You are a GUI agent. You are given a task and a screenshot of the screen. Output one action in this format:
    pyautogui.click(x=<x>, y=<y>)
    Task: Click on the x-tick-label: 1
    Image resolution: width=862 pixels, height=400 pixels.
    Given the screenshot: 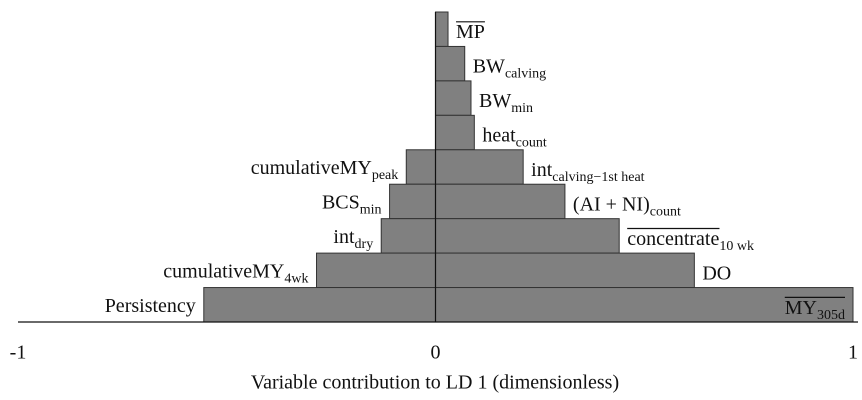 What is the action you would take?
    pyautogui.click(x=853, y=353)
    